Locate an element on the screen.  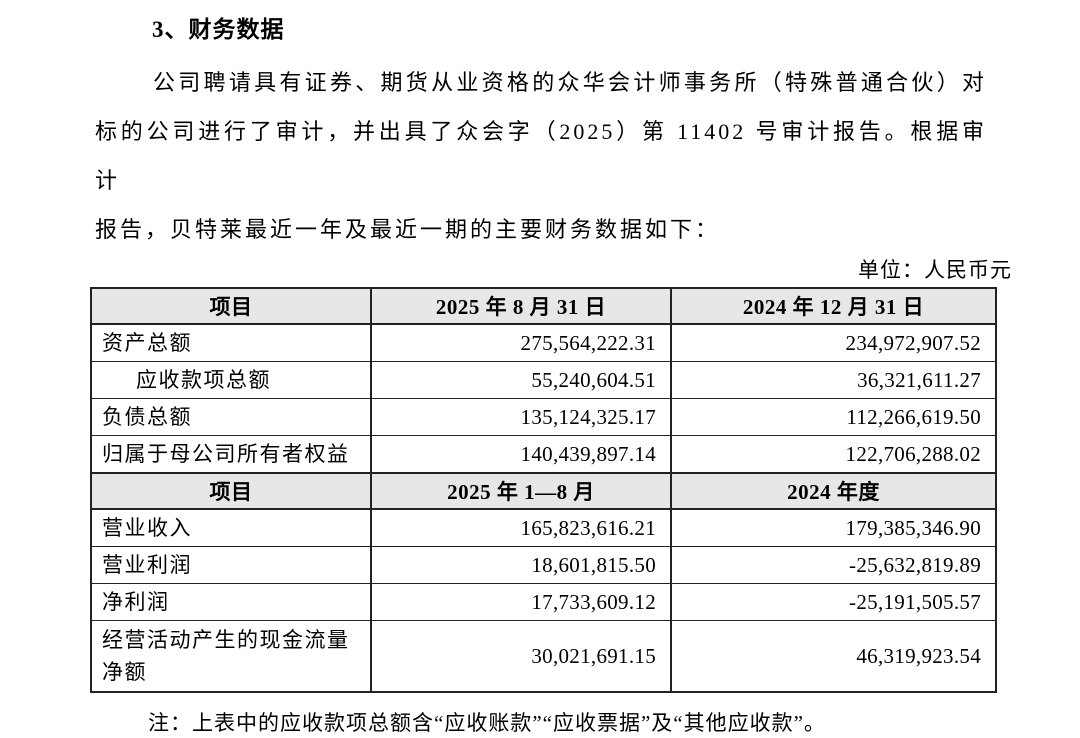
table-row-operating-profit: 营业利润 18,601,815.50 -25,632,819.89 is located at coordinates (543, 565).